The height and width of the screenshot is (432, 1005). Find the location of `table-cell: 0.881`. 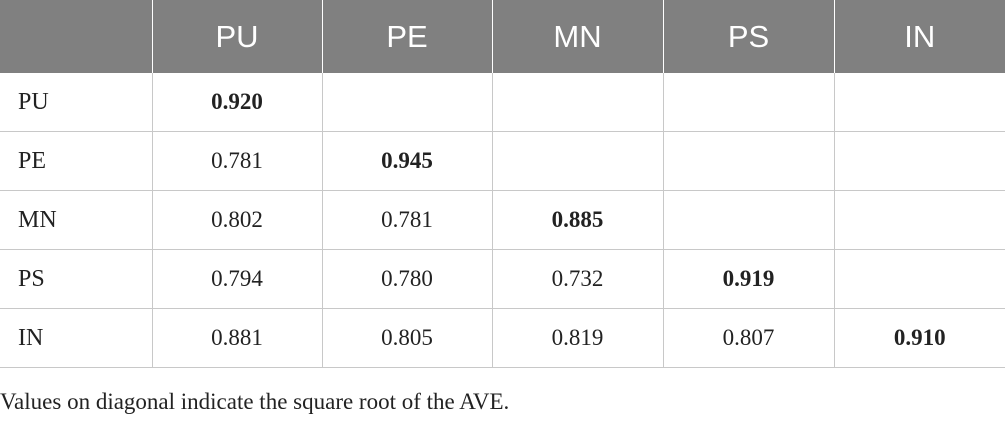

table-cell: 0.881 is located at coordinates (237, 338).